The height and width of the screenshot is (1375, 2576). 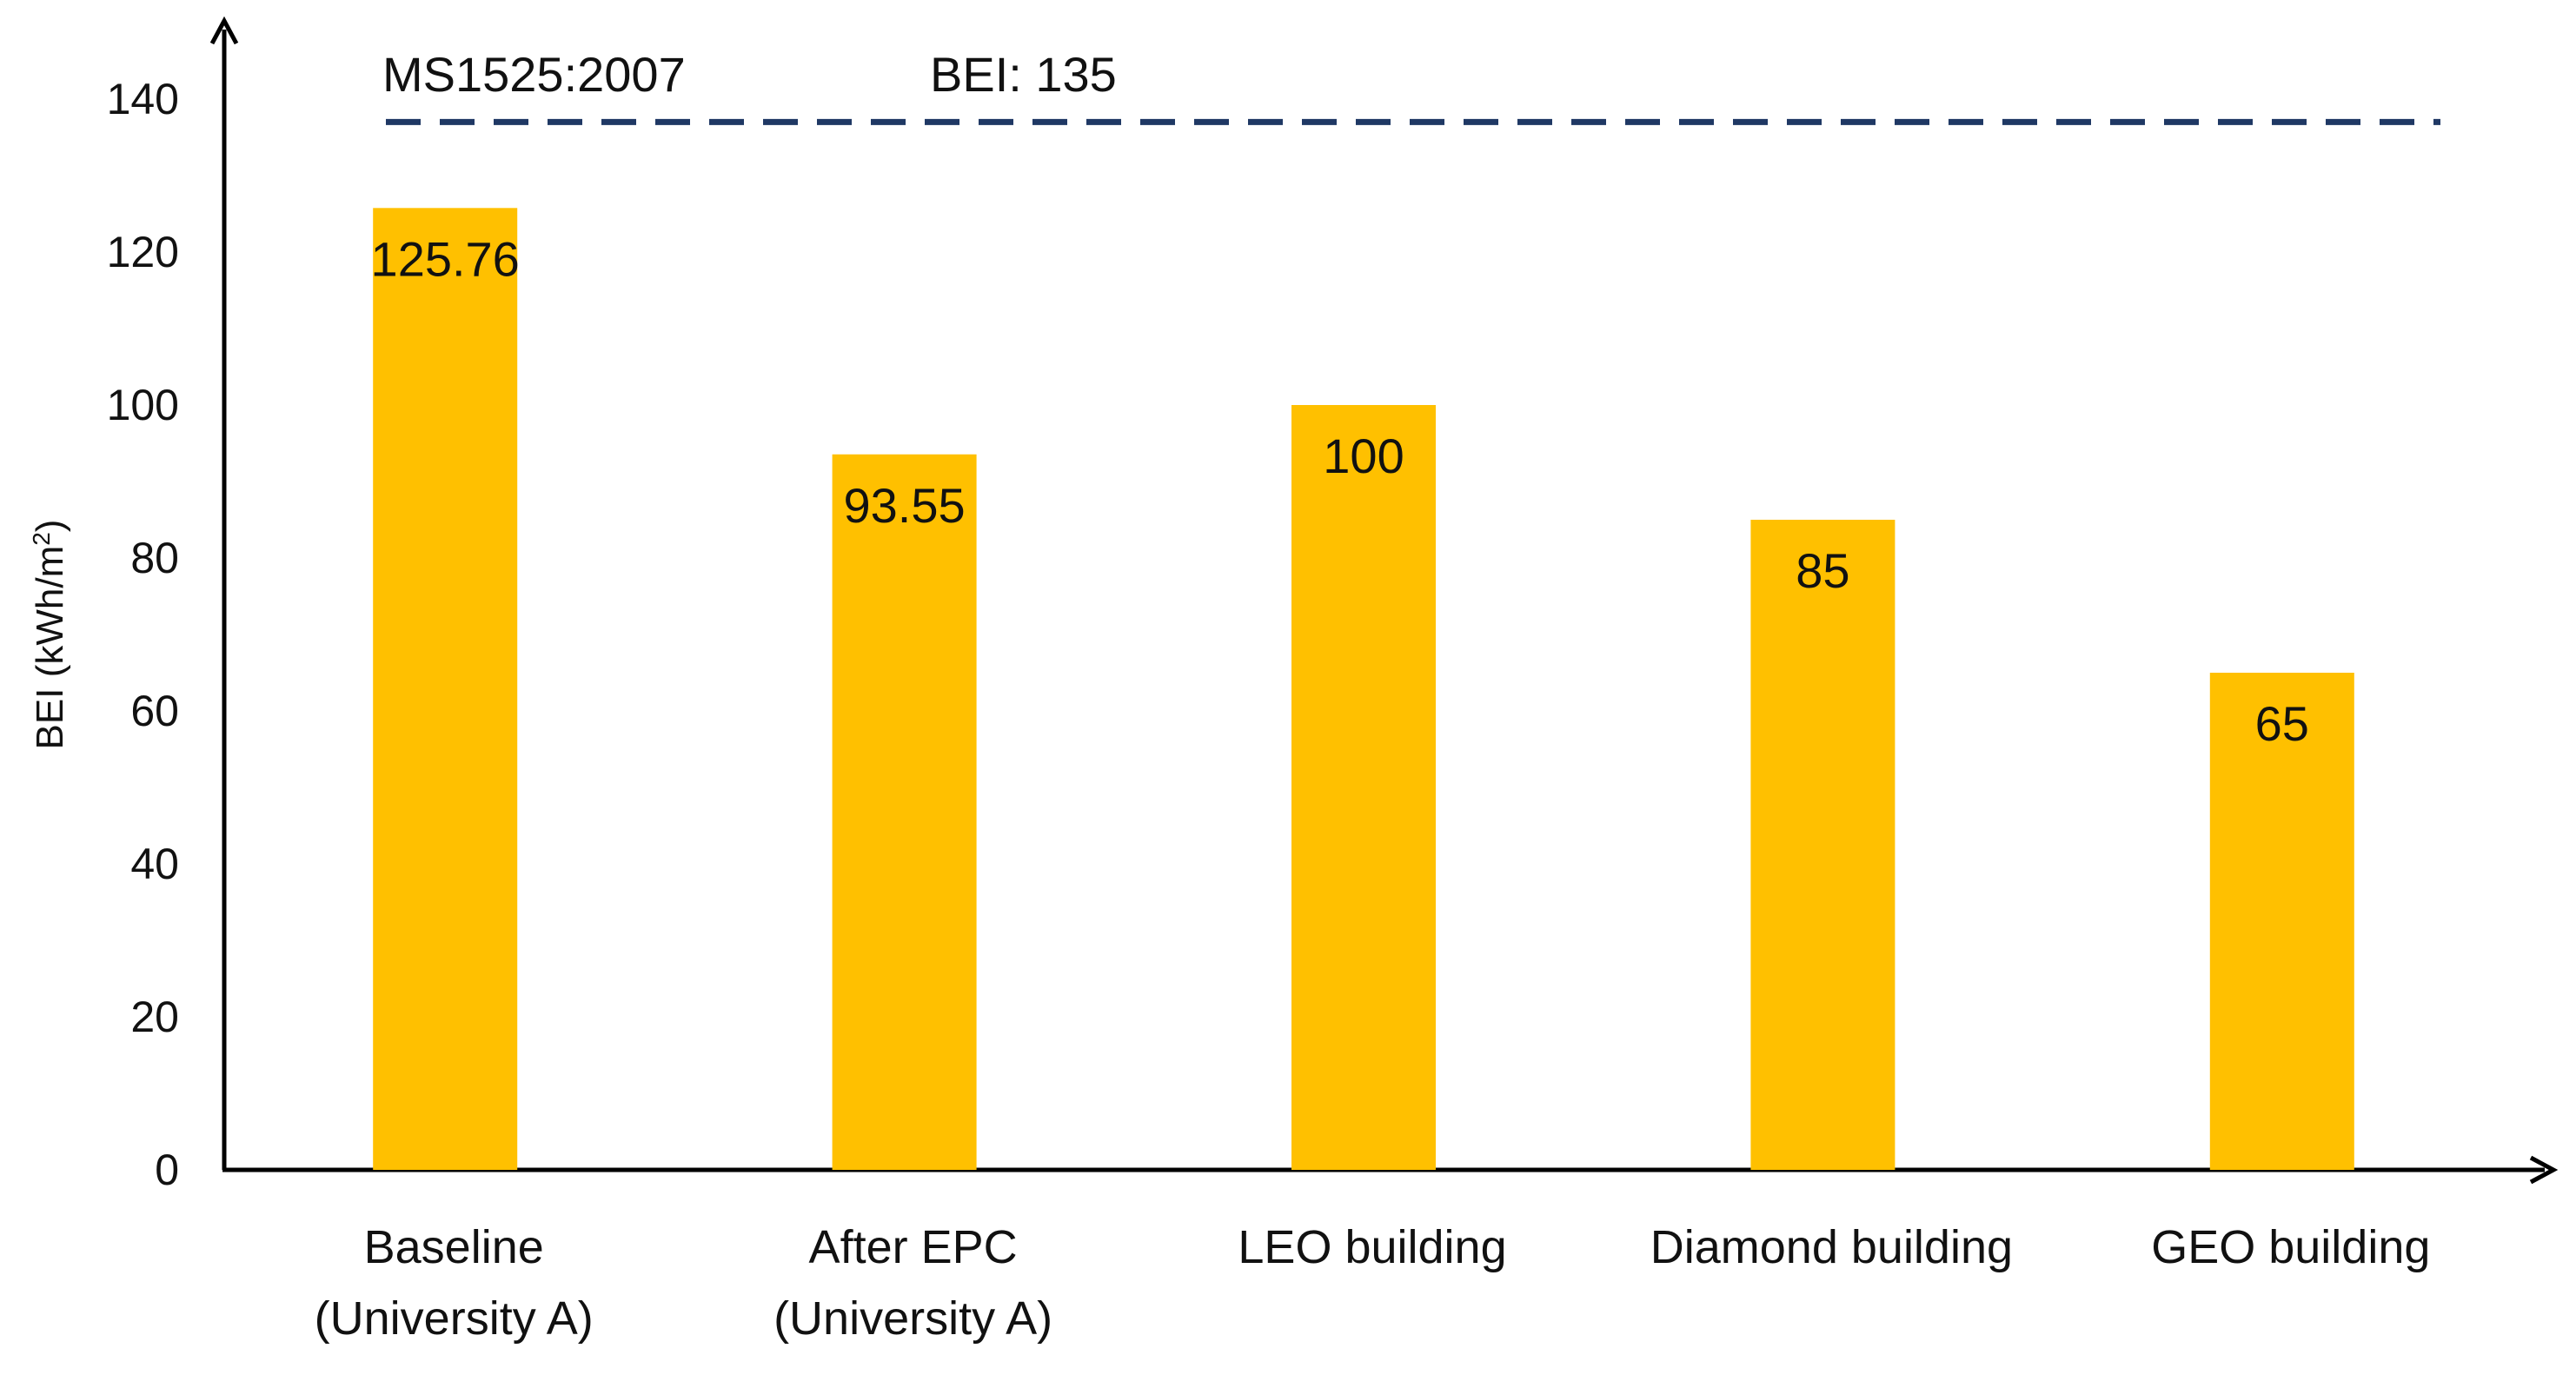 I want to click on y-tick-label: 60, so click(x=154, y=711).